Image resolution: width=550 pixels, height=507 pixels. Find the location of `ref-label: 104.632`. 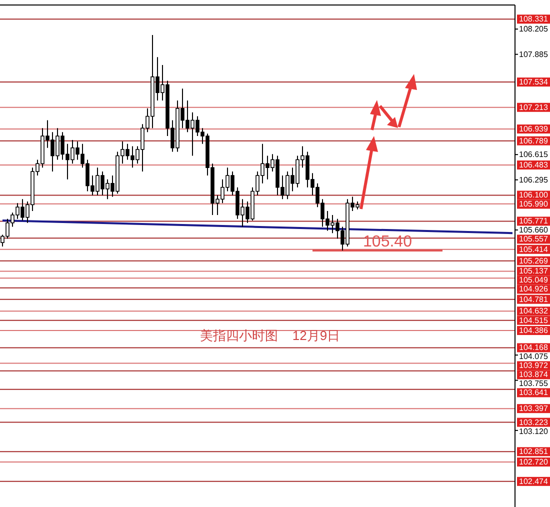

ref-label: 104.632 is located at coordinates (533, 311).